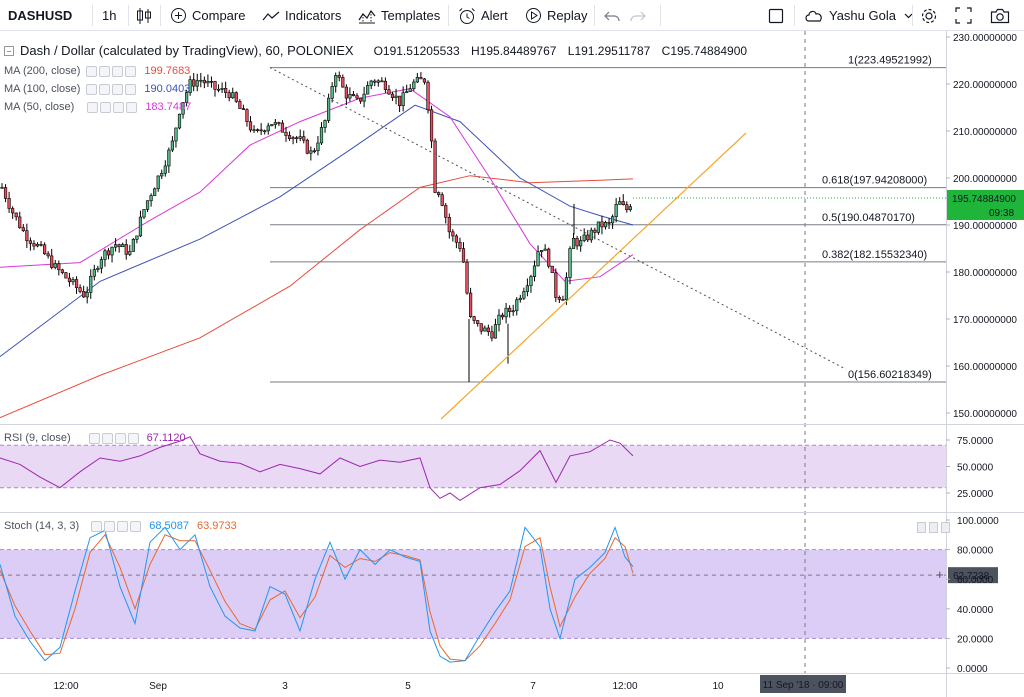 This screenshot has width=1024, height=697. I want to click on fib-level-label: 0.5(190.04870170), so click(868, 218).